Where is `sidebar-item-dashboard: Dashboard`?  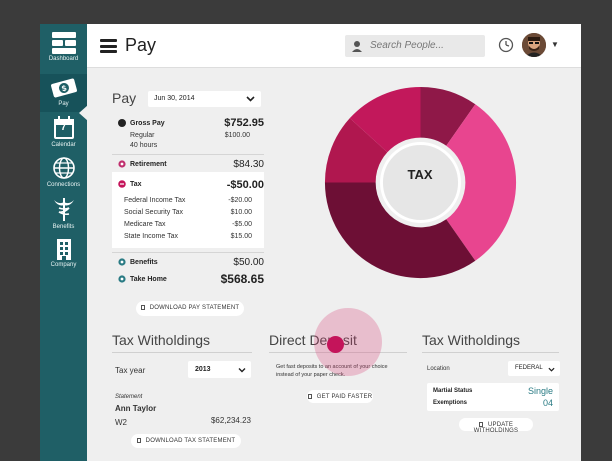 sidebar-item-dashboard: Dashboard is located at coordinates (63, 51).